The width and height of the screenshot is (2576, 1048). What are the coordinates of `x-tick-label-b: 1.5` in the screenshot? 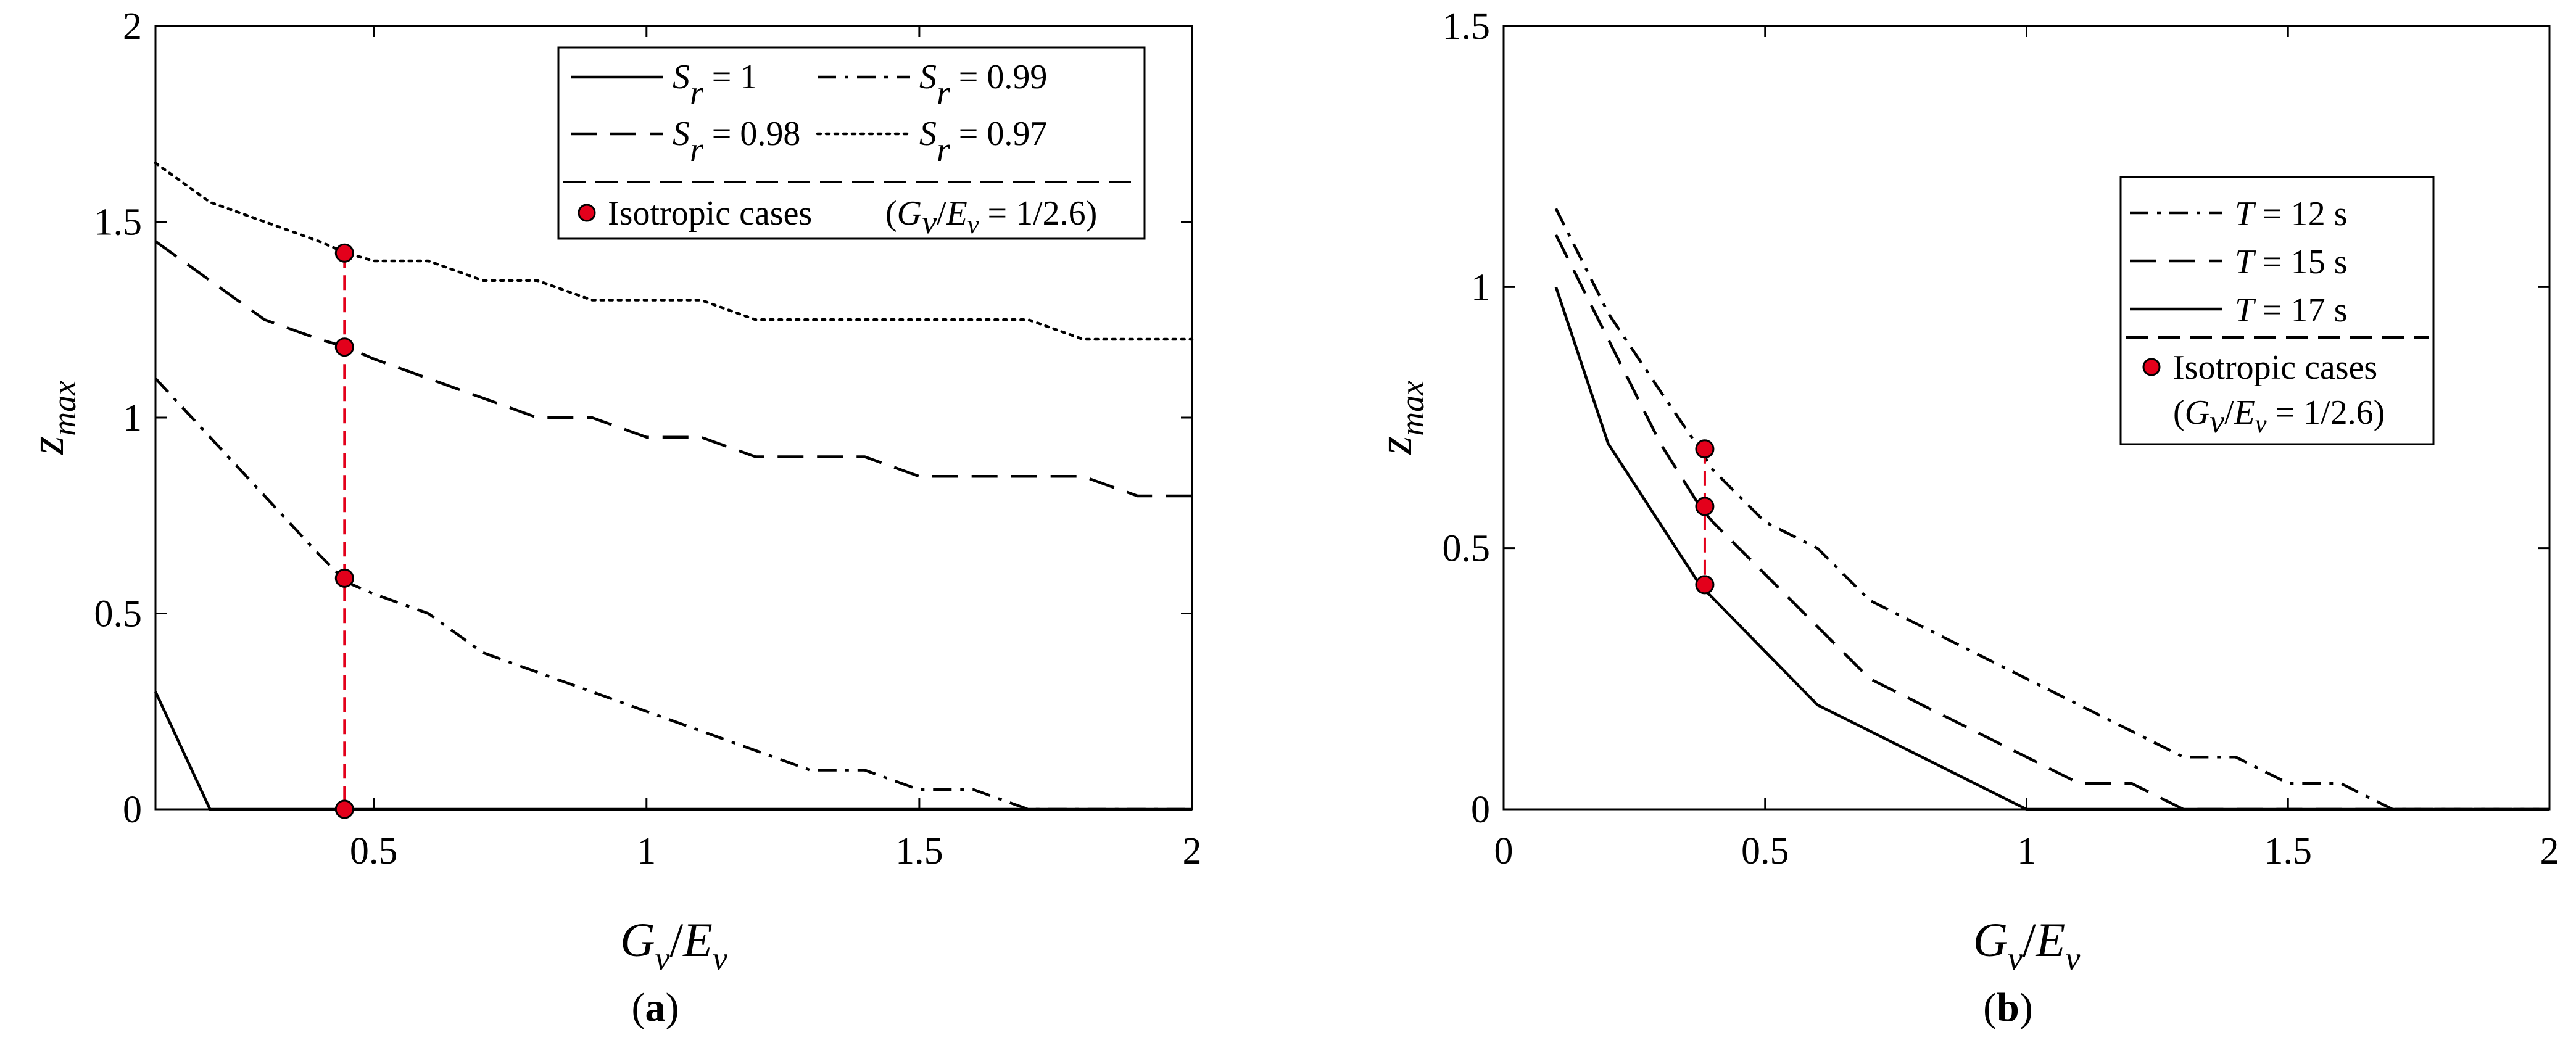 It's located at (2288, 851).